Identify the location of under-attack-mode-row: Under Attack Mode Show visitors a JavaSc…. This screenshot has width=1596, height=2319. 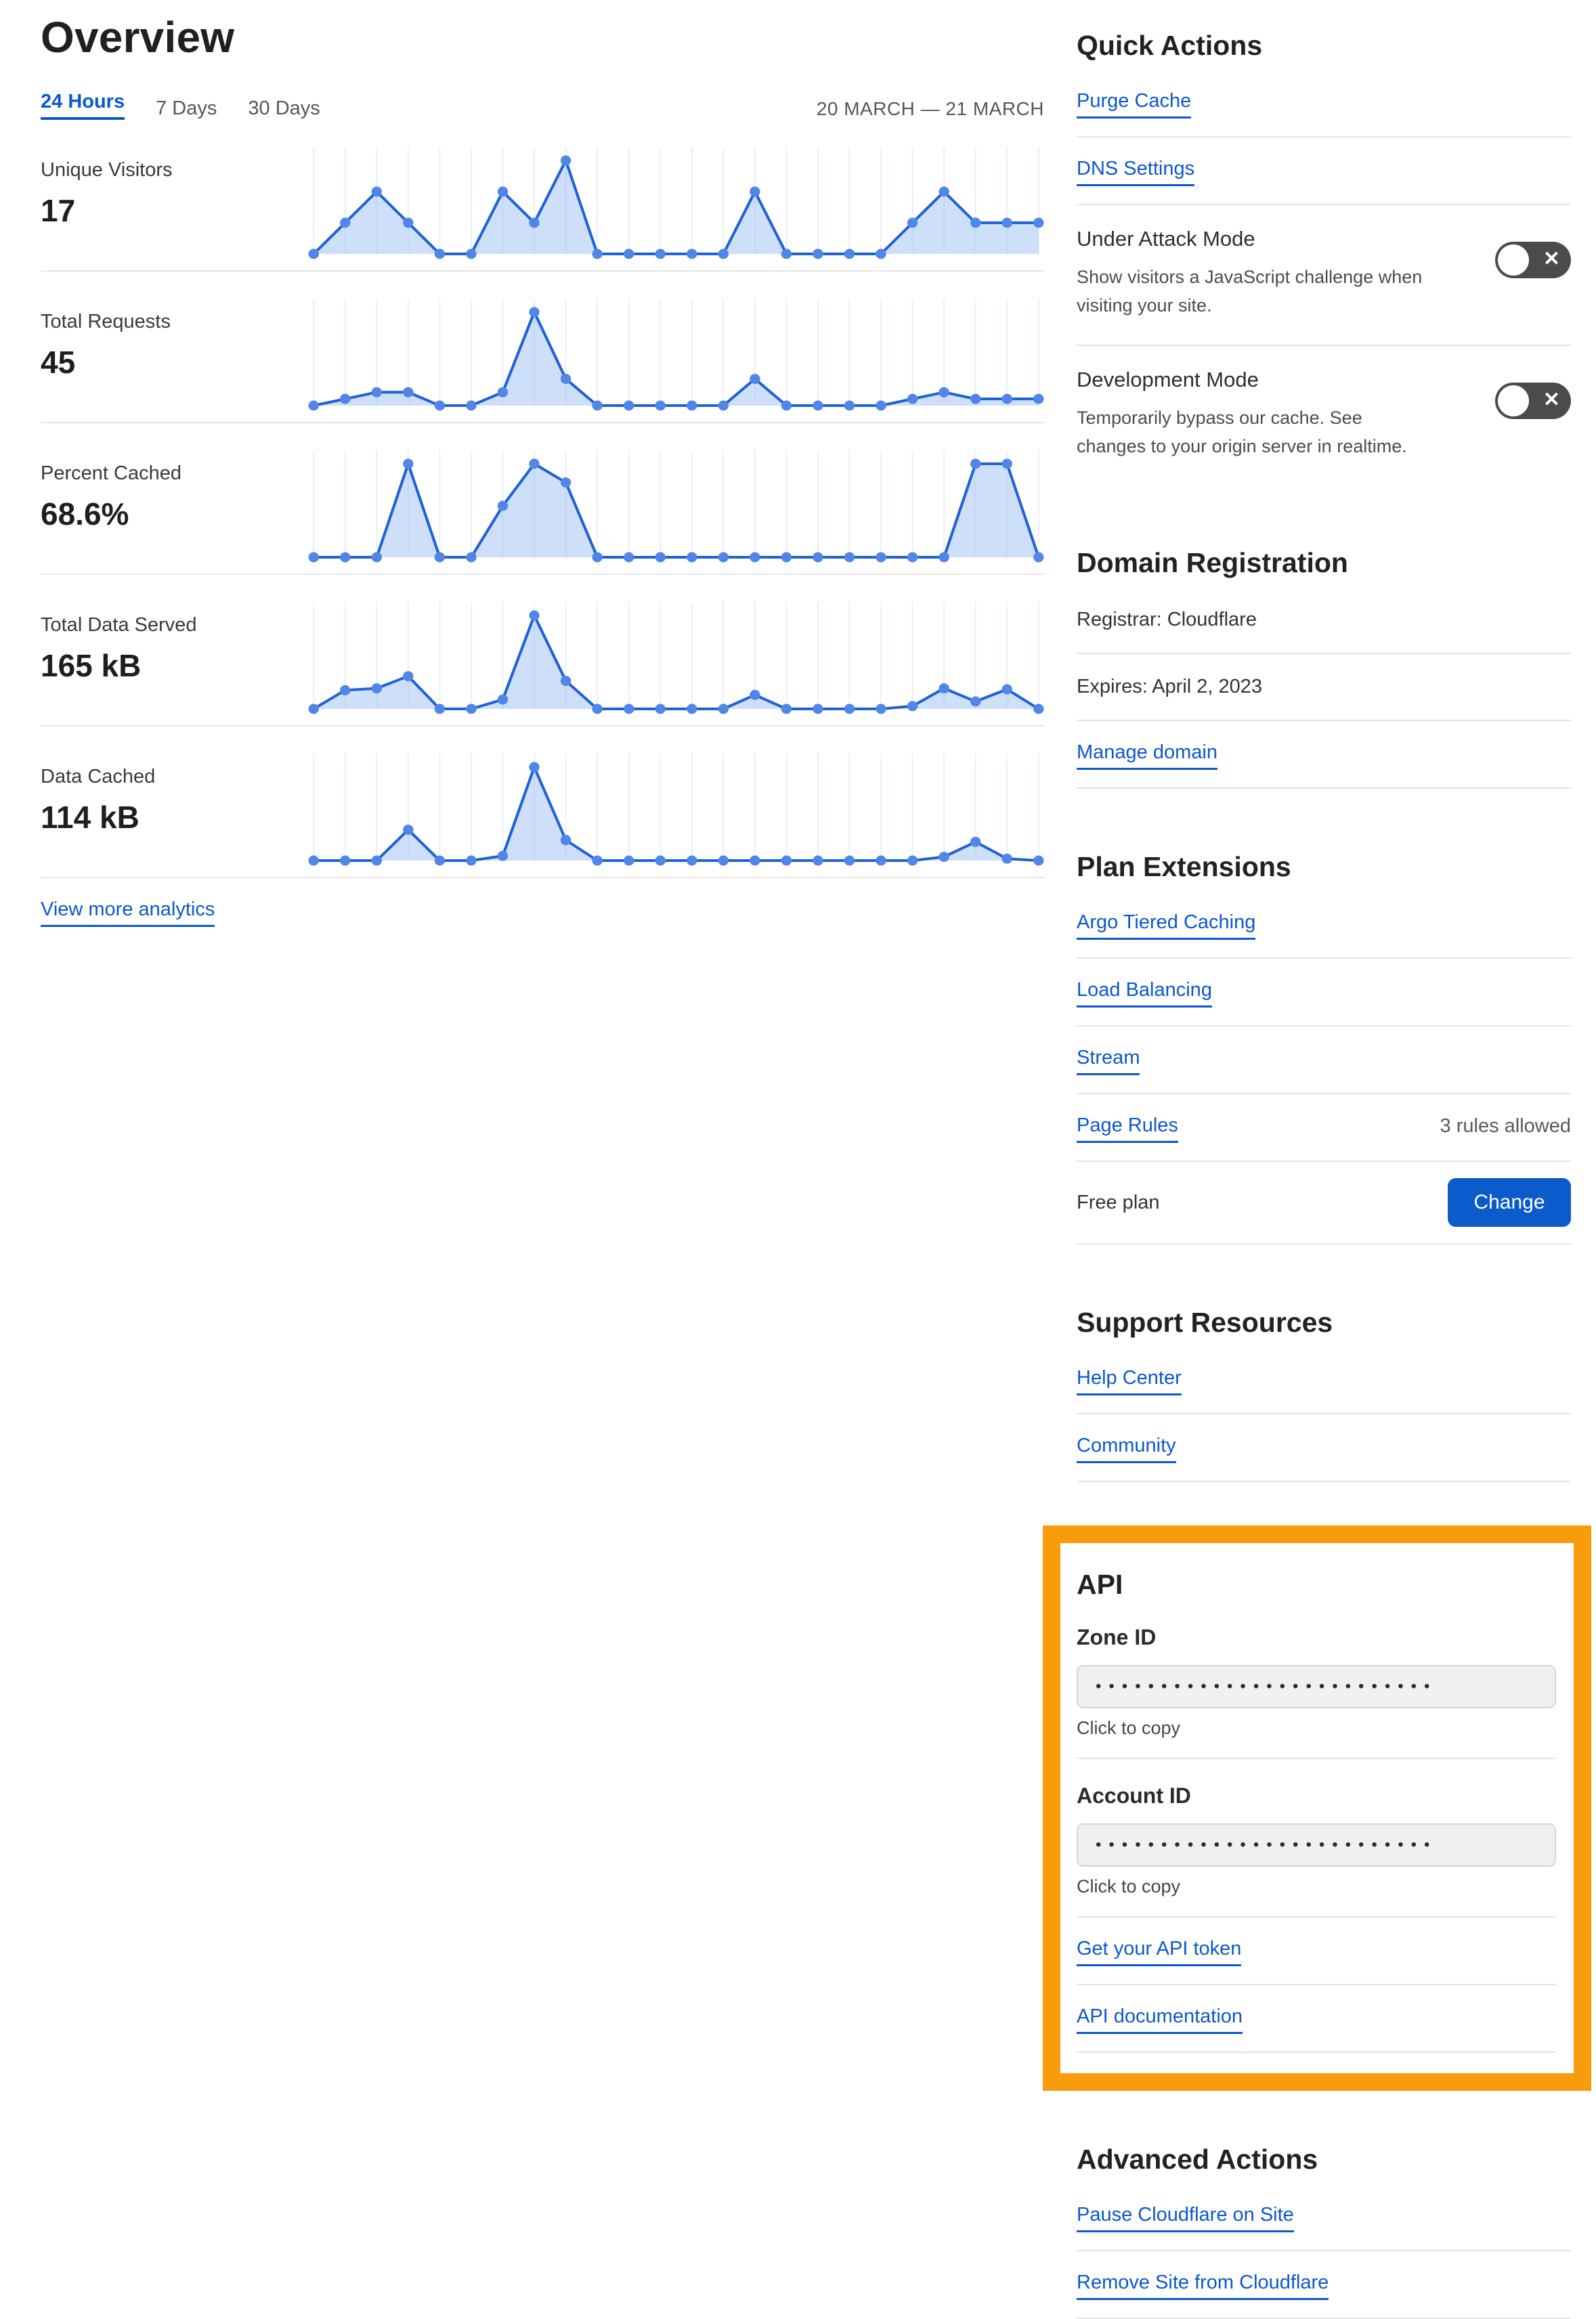
(1324, 275).